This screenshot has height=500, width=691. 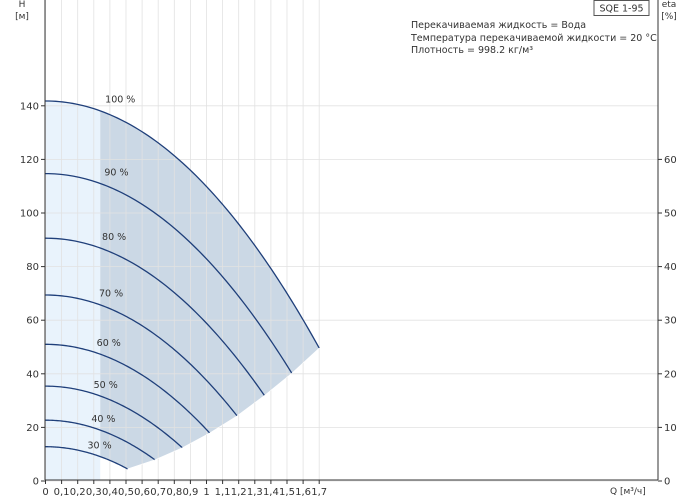 What do you see at coordinates (319, 492) in the screenshot?
I see `x-tick-label: 1,7` at bounding box center [319, 492].